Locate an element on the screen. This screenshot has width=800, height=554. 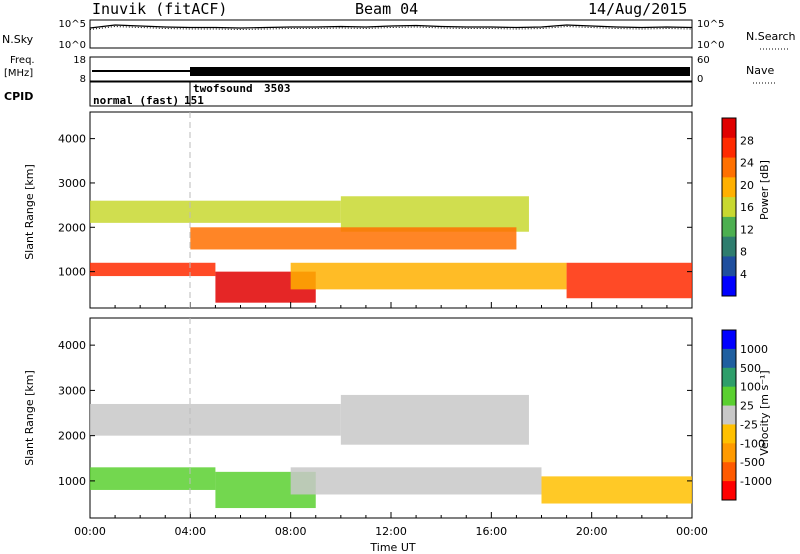
velocity-colorbar-frame is located at coordinates (729, 415).